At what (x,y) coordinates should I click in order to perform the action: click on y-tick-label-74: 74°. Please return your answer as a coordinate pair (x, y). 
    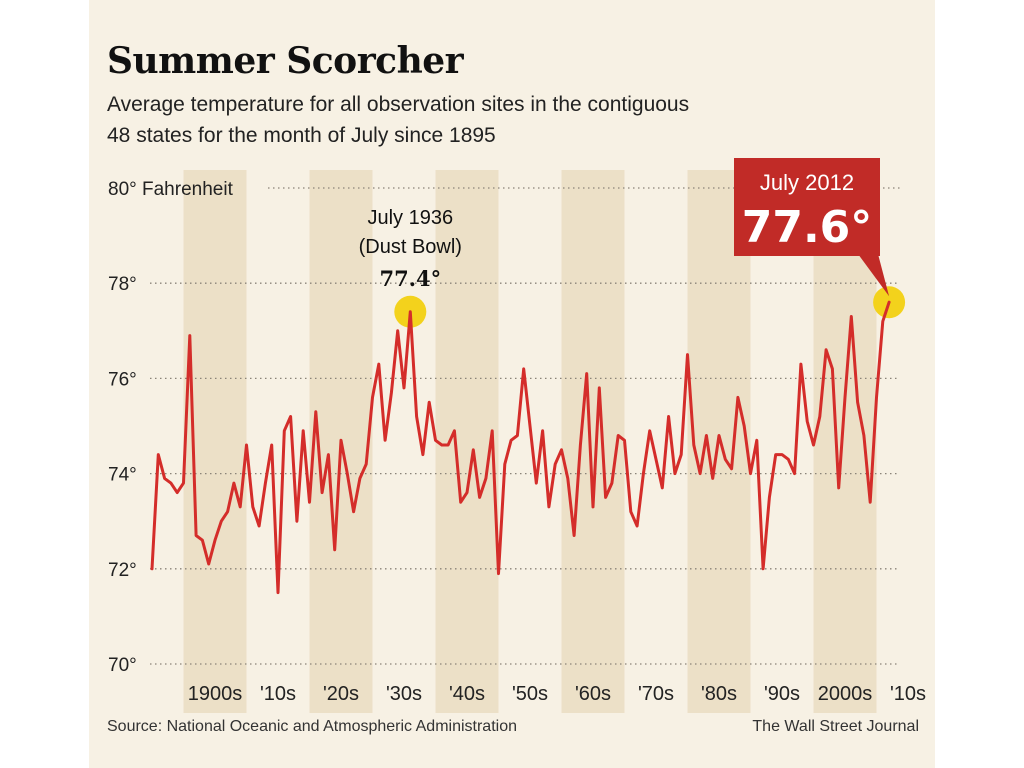
    Looking at the image, I should click on (122, 475).